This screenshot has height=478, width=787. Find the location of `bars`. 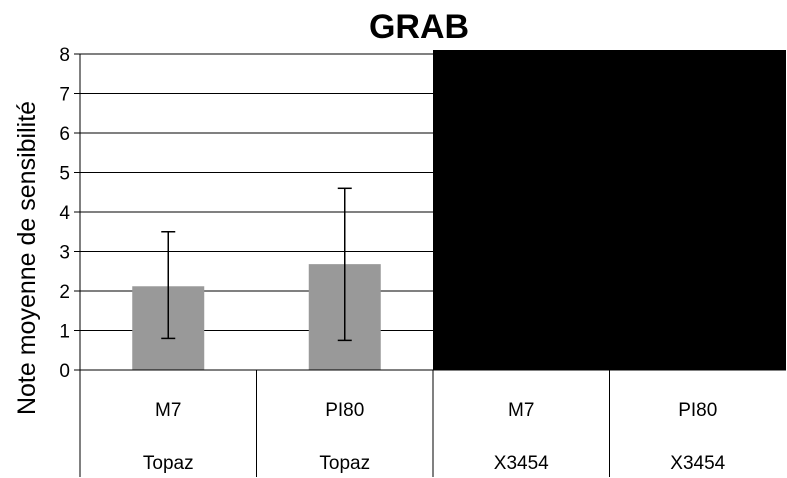

bars is located at coordinates (256, 317).